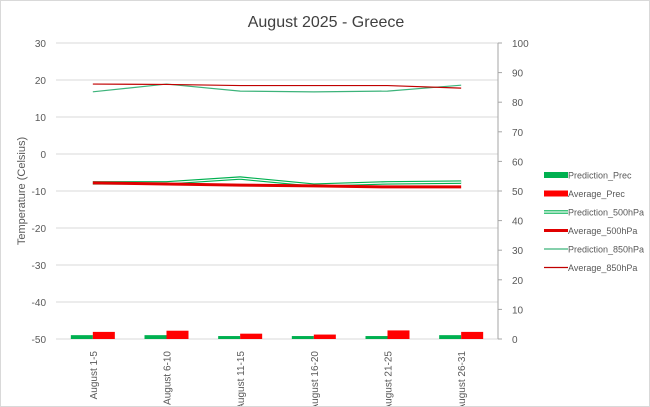 This screenshot has height=407, width=650. Describe the element at coordinates (606, 250) in the screenshot. I see `legend-label: Prediction_850hPa` at that location.